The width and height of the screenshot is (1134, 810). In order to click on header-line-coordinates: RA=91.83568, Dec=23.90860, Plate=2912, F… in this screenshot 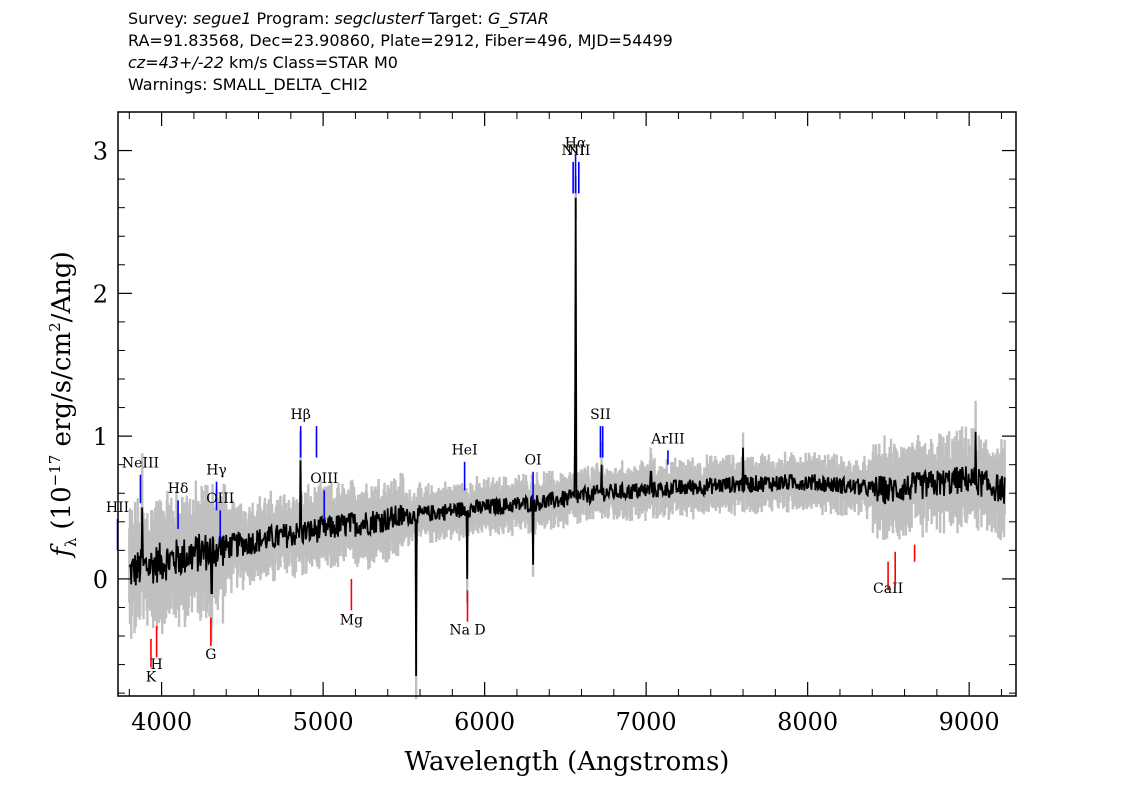, I will do `click(400, 40)`.